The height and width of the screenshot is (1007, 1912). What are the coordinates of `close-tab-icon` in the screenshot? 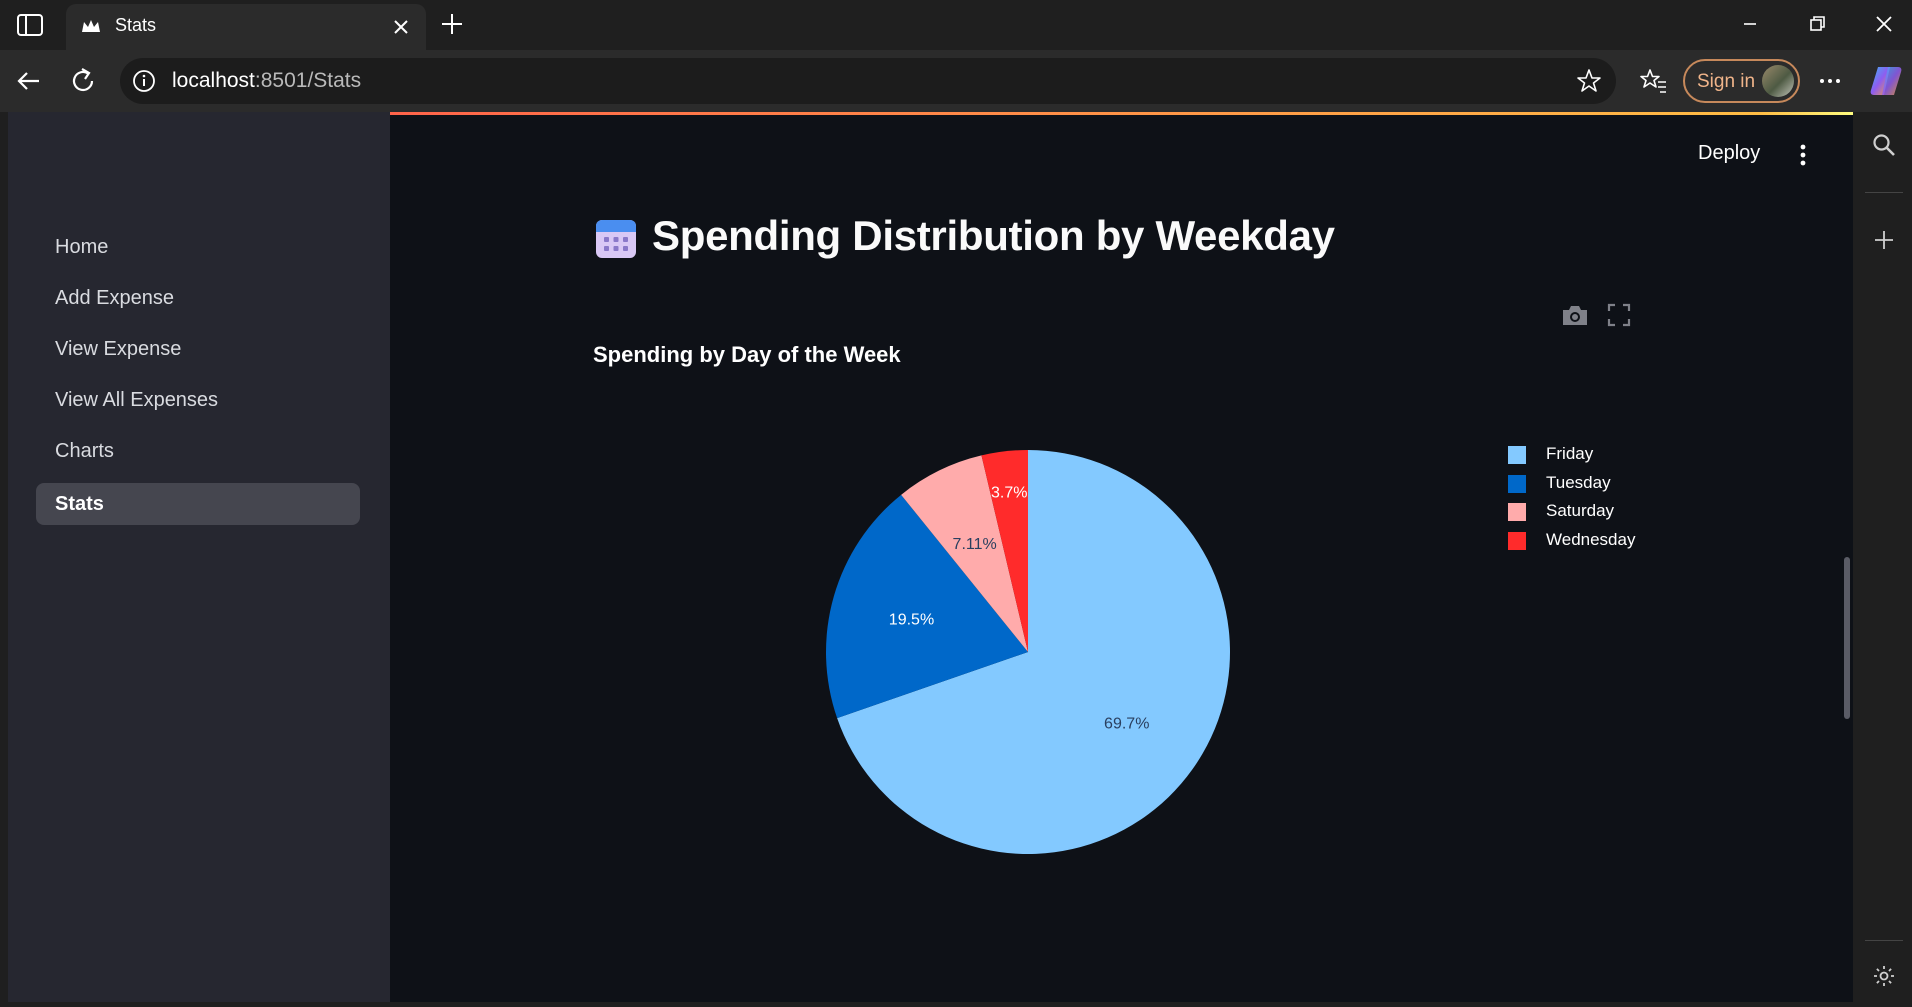 It's located at (401, 27).